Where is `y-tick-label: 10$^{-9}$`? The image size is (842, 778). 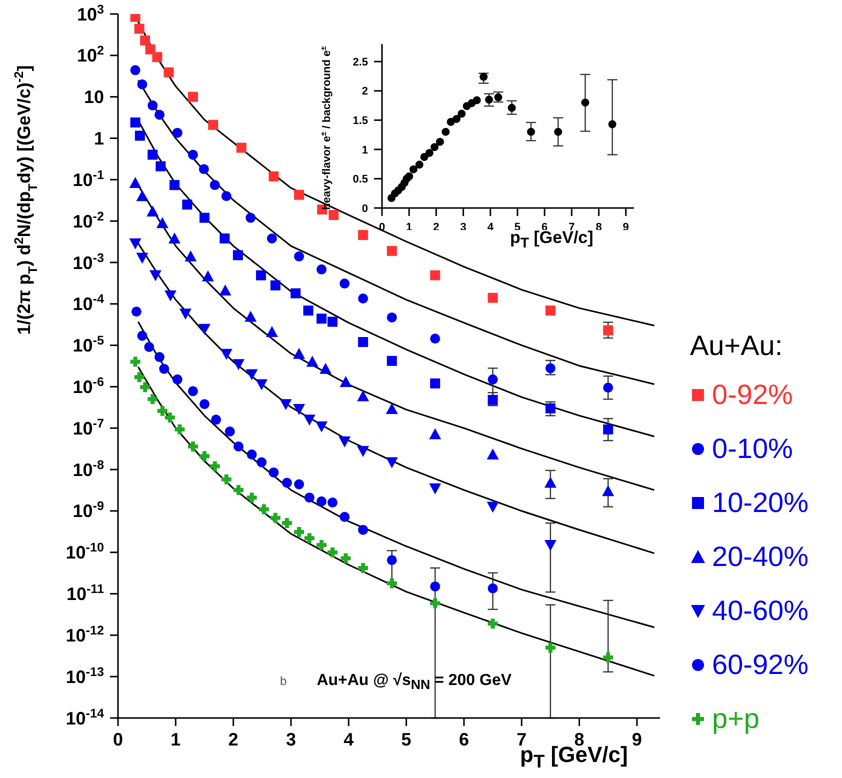
y-tick-label: 10$^{-9}$ is located at coordinates (88, 510).